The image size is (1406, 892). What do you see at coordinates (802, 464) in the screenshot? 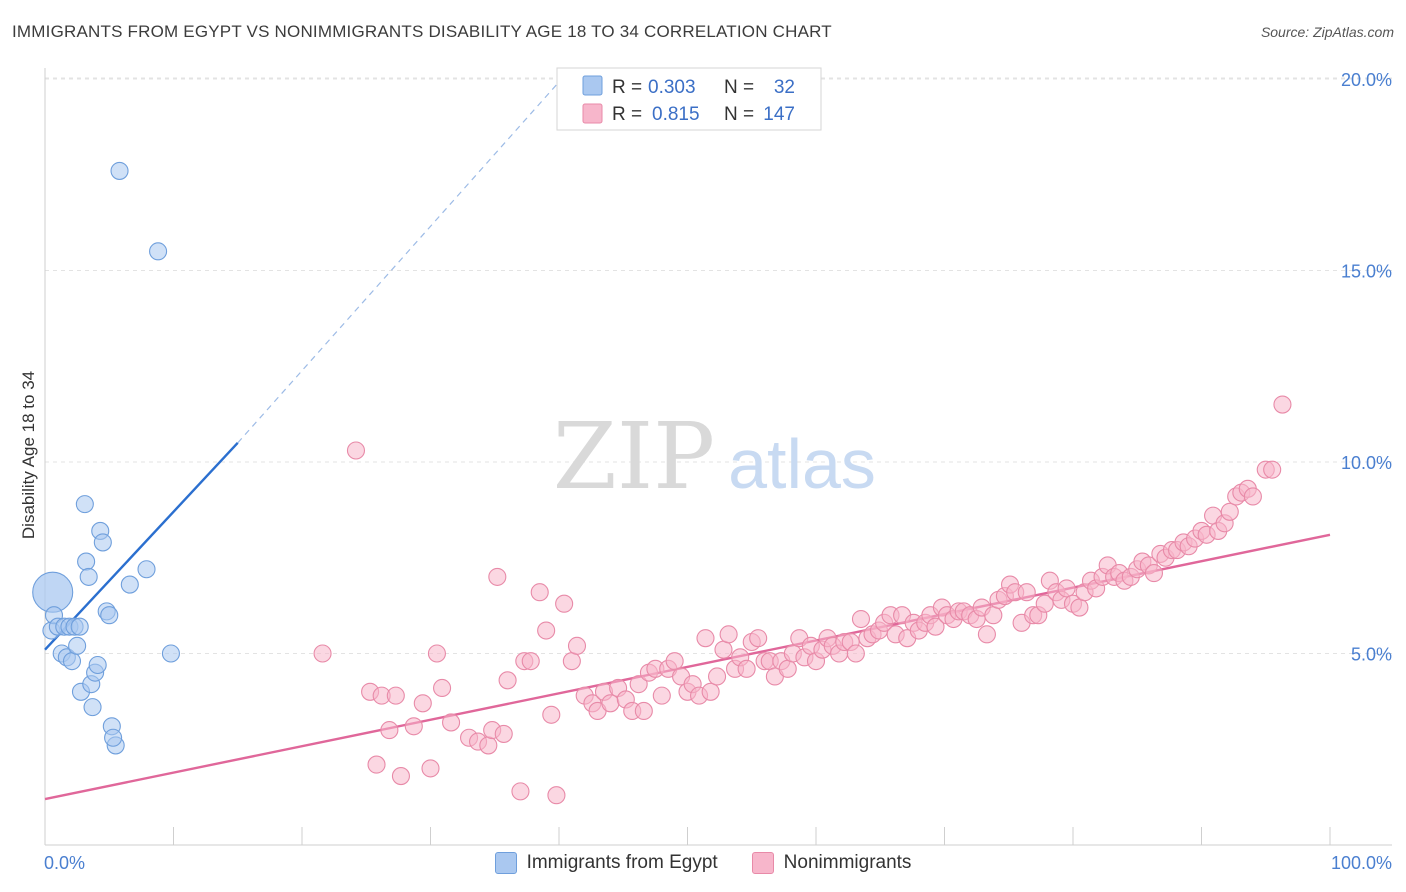
I see `watermark-atlas: atlas` at bounding box center [802, 464].